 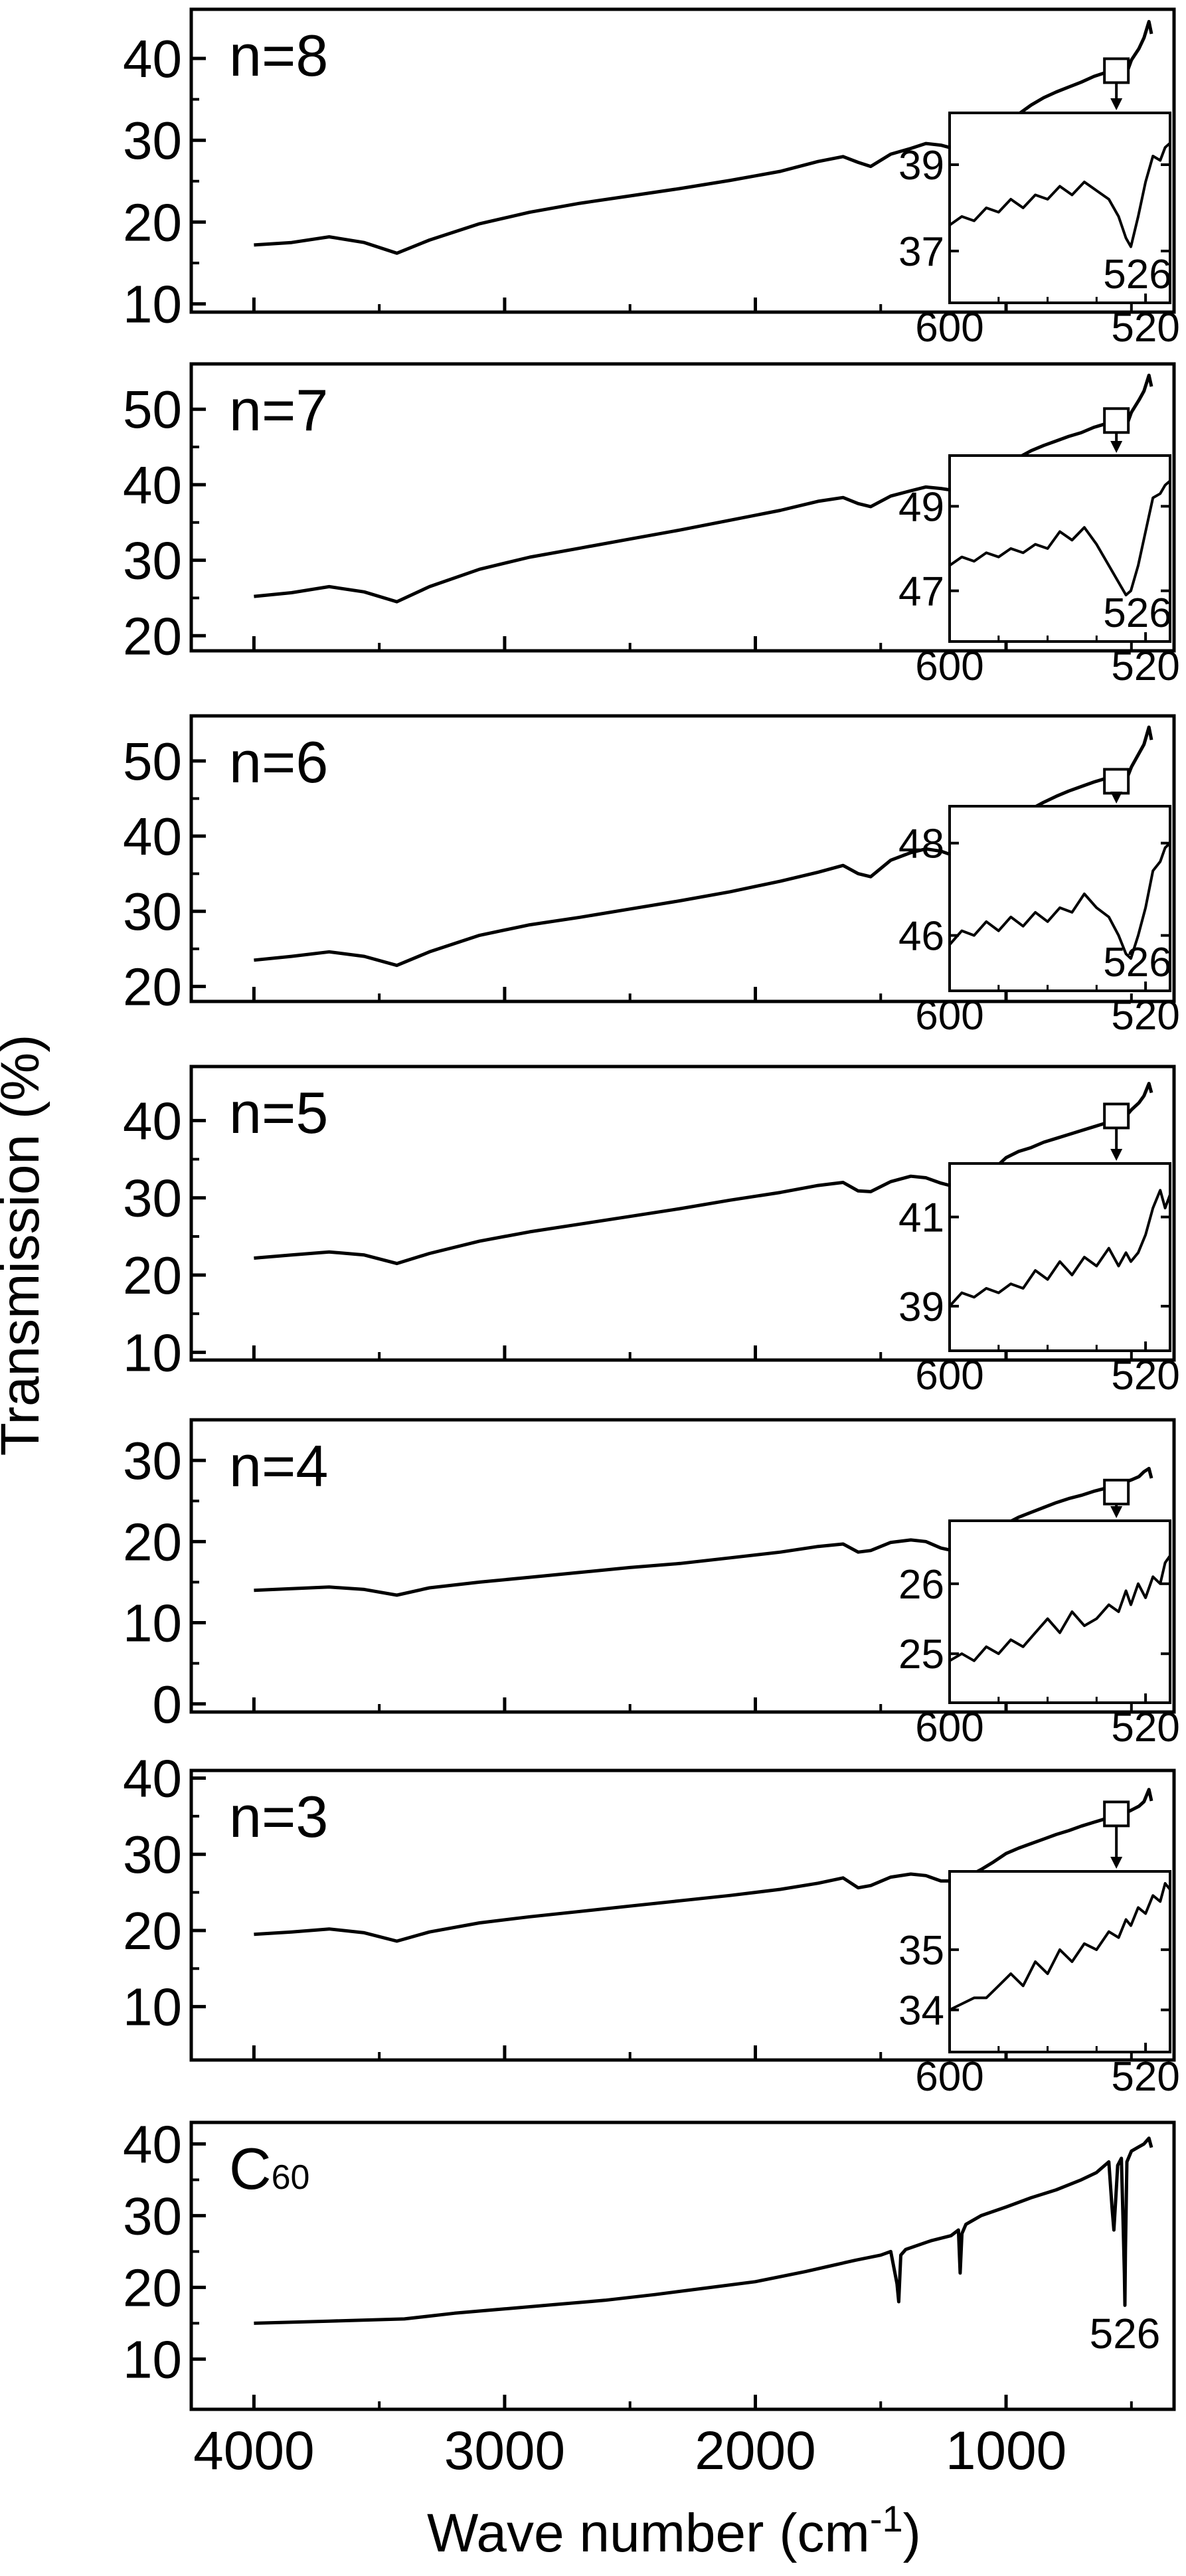 What do you see at coordinates (1125, 2334) in the screenshot?
I see `peak-annotation: 526` at bounding box center [1125, 2334].